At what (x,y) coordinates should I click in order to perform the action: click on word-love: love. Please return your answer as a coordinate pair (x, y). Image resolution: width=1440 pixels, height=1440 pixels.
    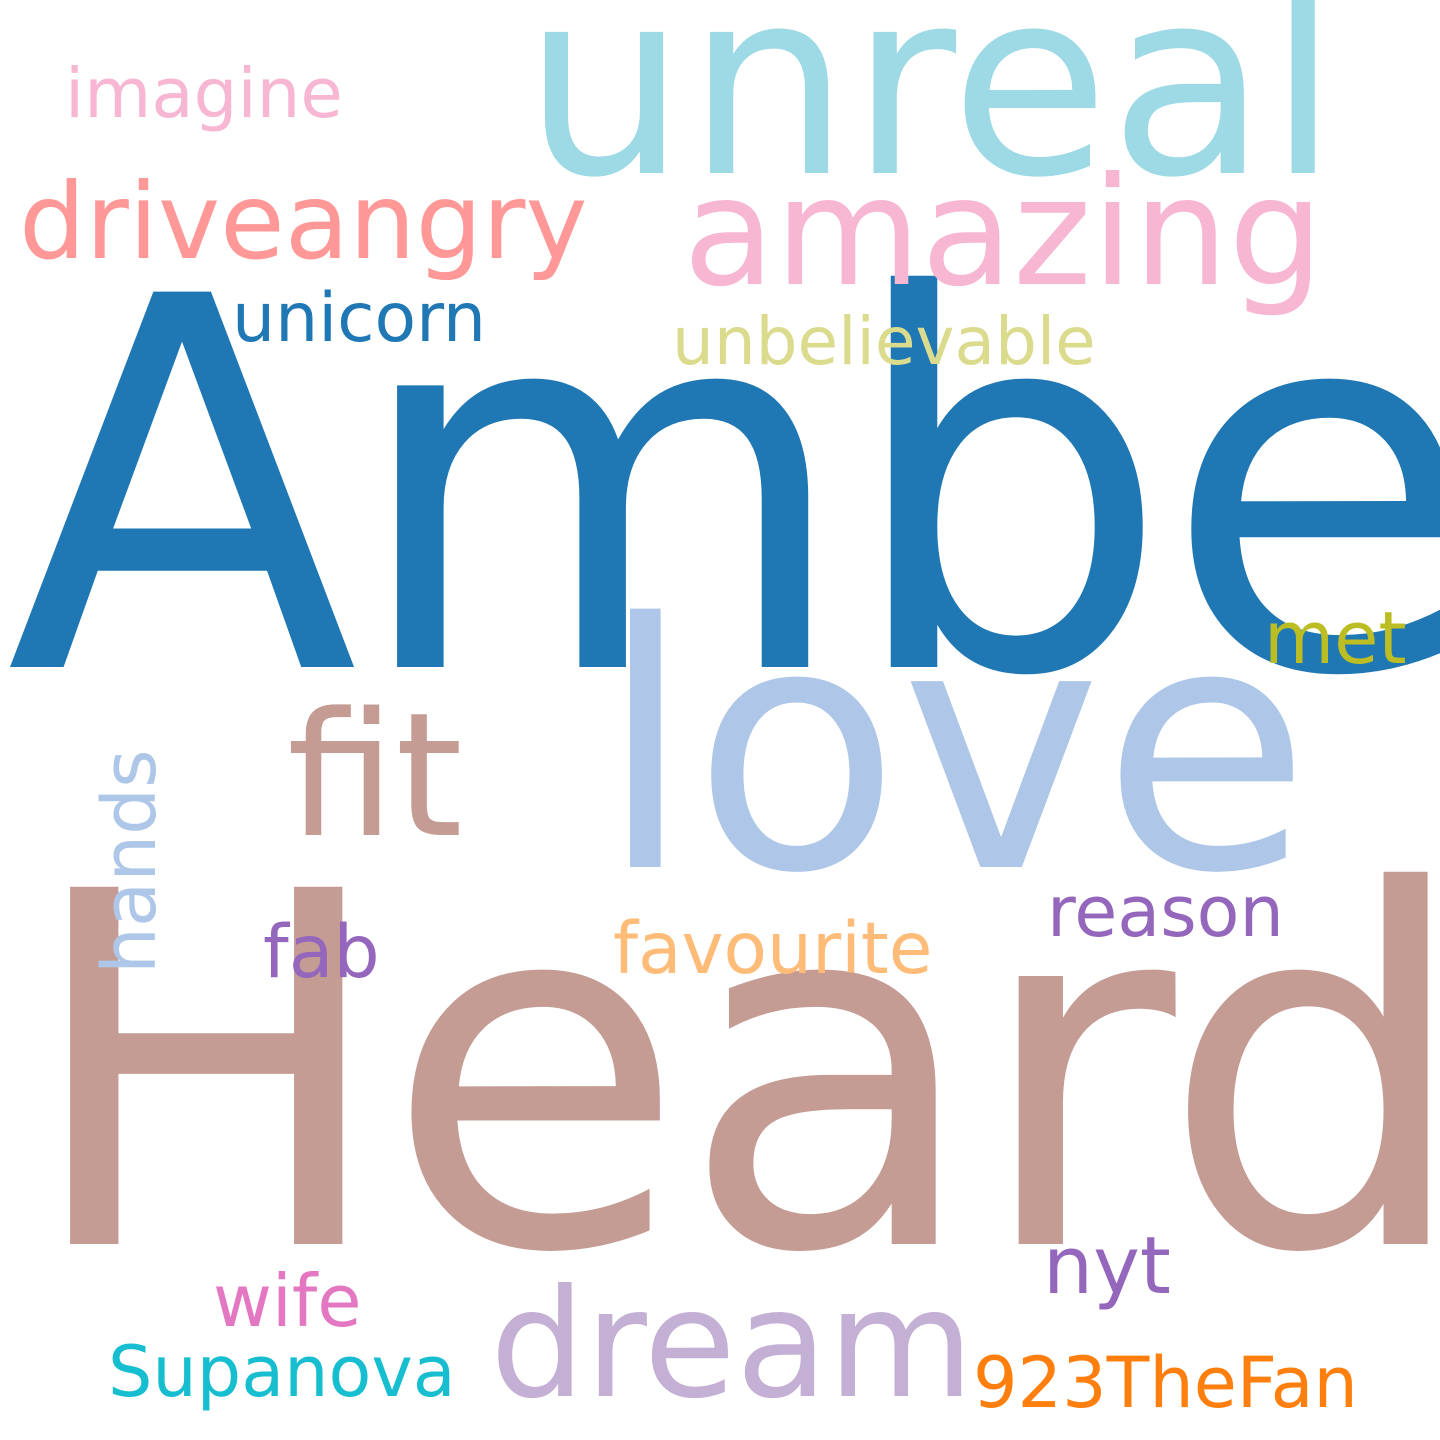
    Looking at the image, I should click on (954, 750).